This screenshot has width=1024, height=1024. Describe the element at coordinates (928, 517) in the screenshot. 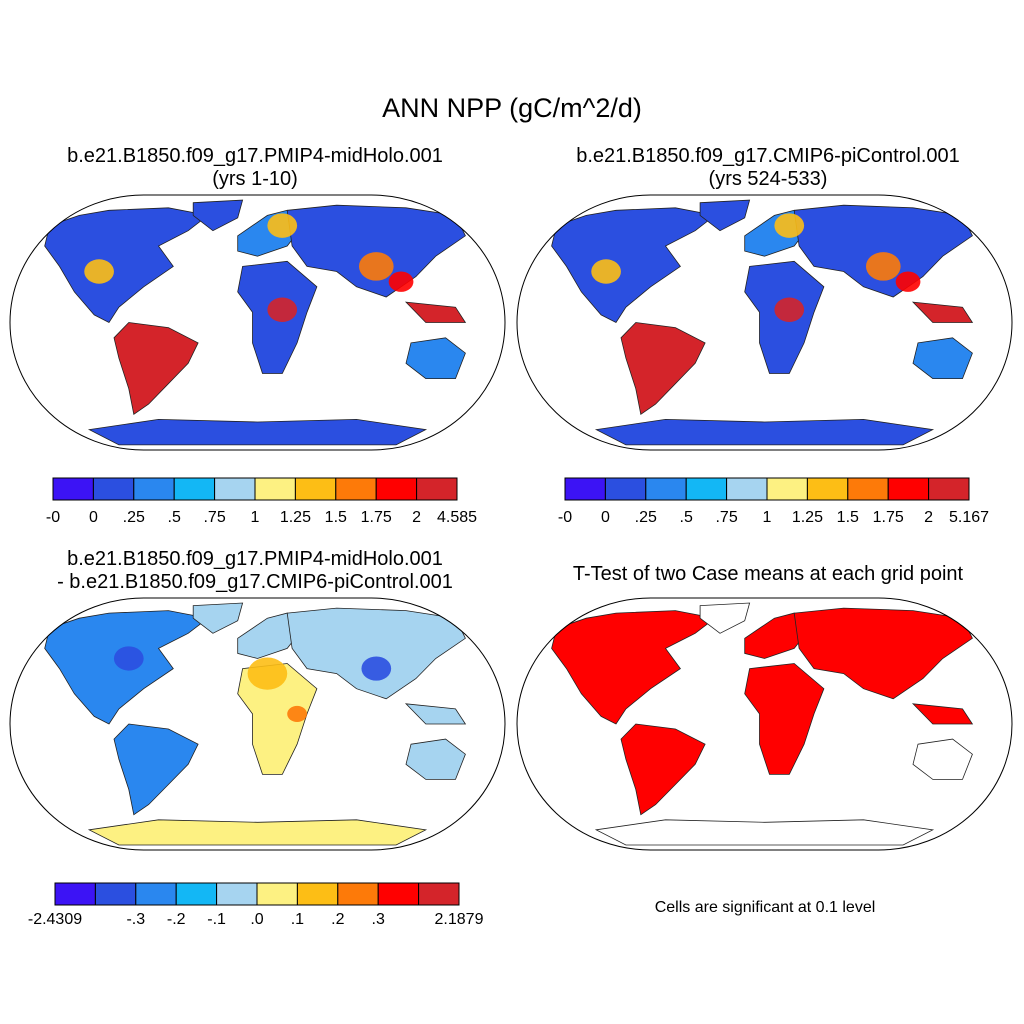

I see `colorbar-tick-label: 2` at that location.